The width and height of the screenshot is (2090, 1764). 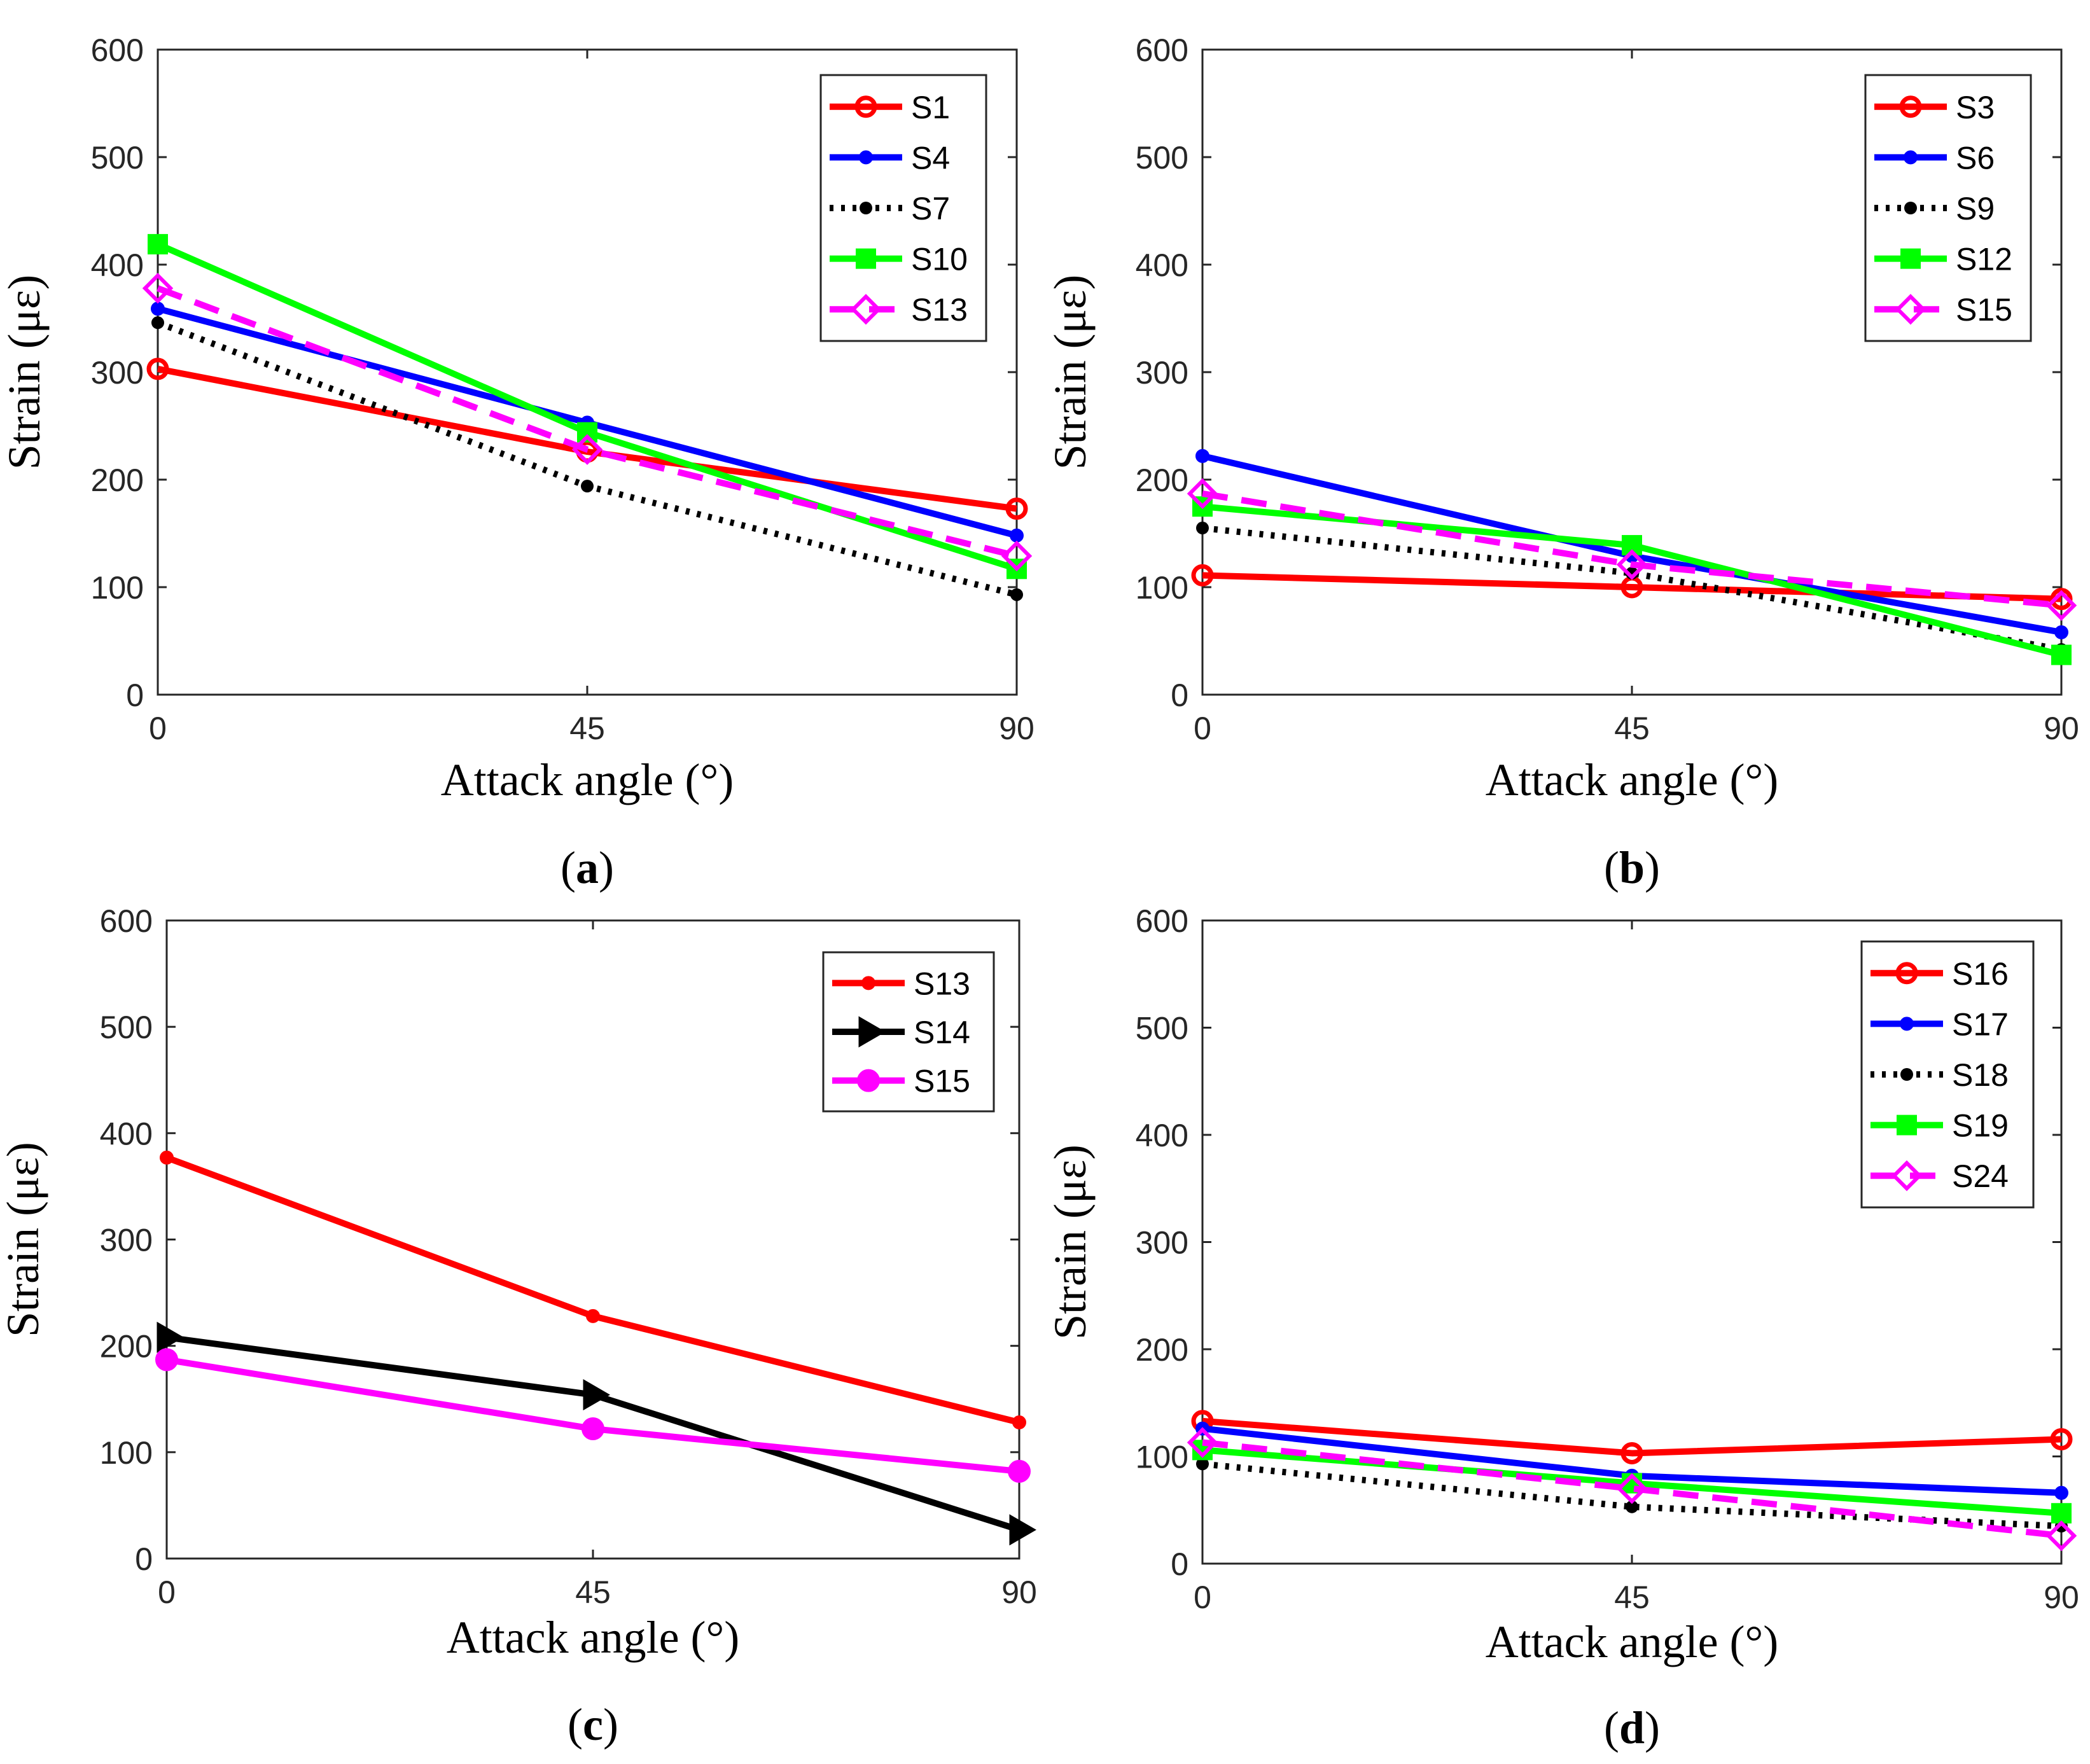 I want to click on legend-label: S24, so click(x=1980, y=1176).